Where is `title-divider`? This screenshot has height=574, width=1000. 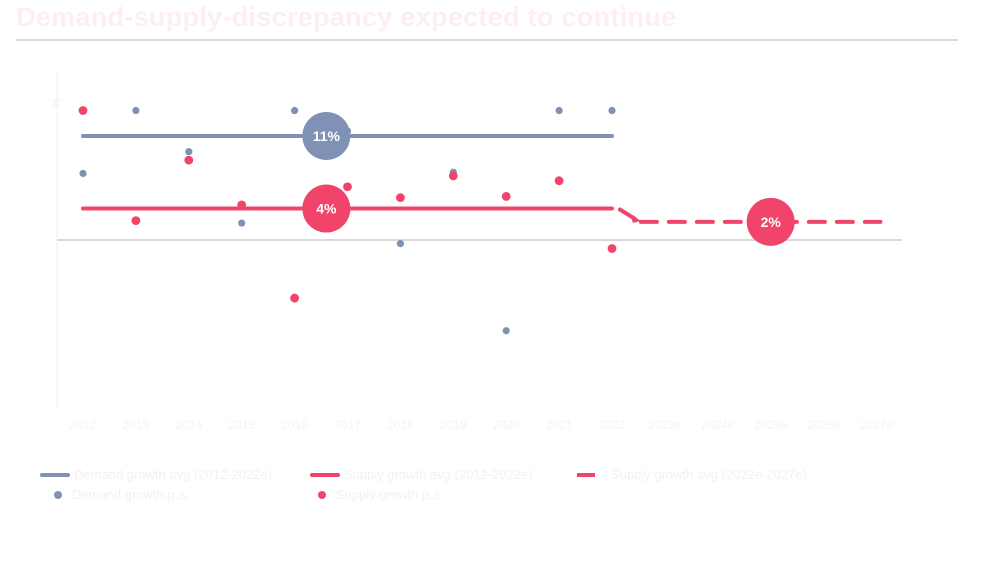 title-divider is located at coordinates (487, 40).